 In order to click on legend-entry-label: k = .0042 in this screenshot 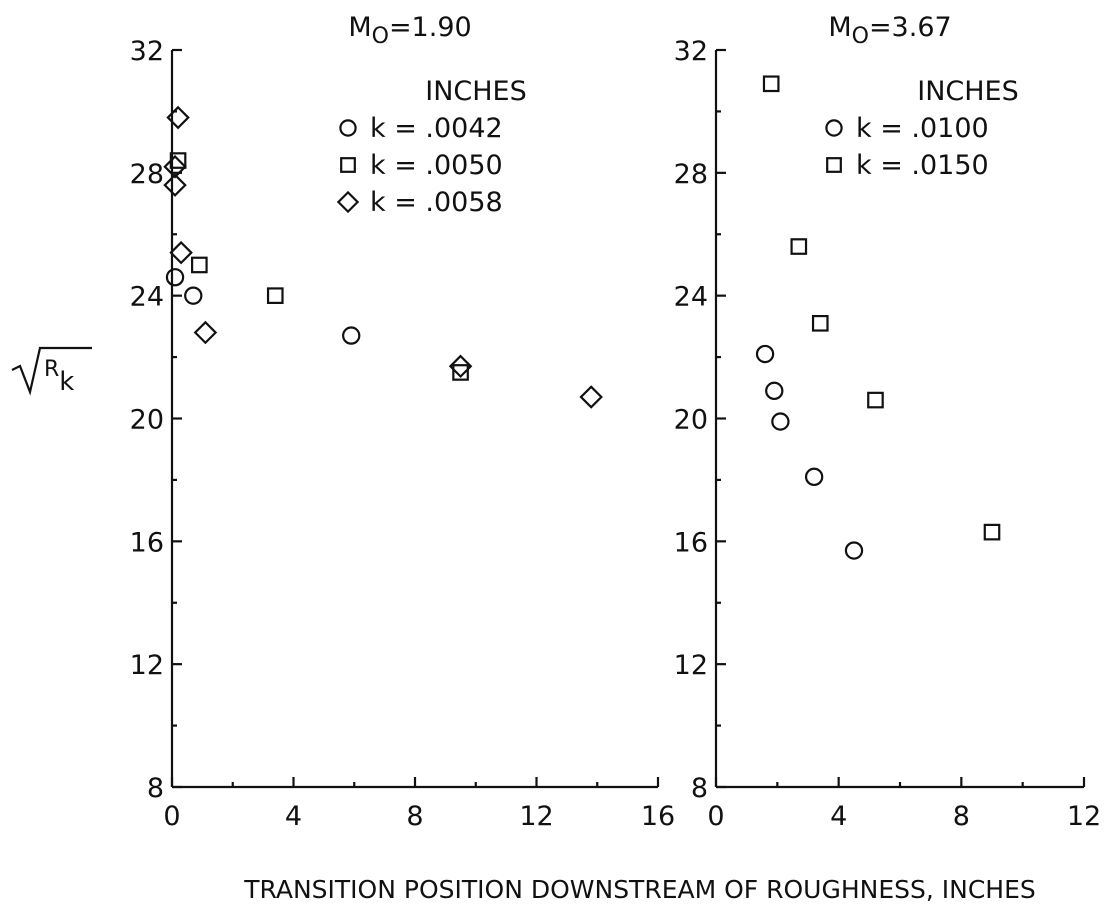, I will do `click(436, 128)`.